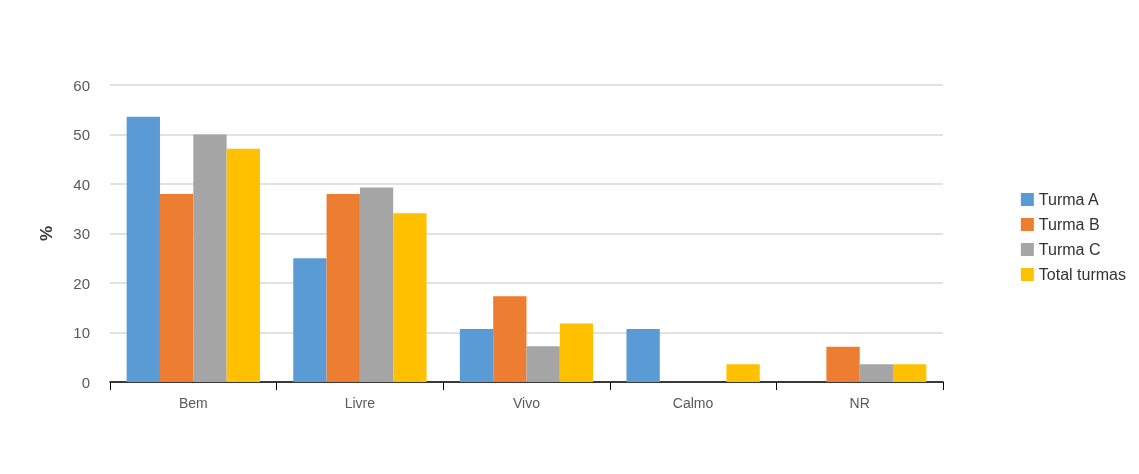  What do you see at coordinates (81, 134) in the screenshot?
I see `y-tick-label: 50` at bounding box center [81, 134].